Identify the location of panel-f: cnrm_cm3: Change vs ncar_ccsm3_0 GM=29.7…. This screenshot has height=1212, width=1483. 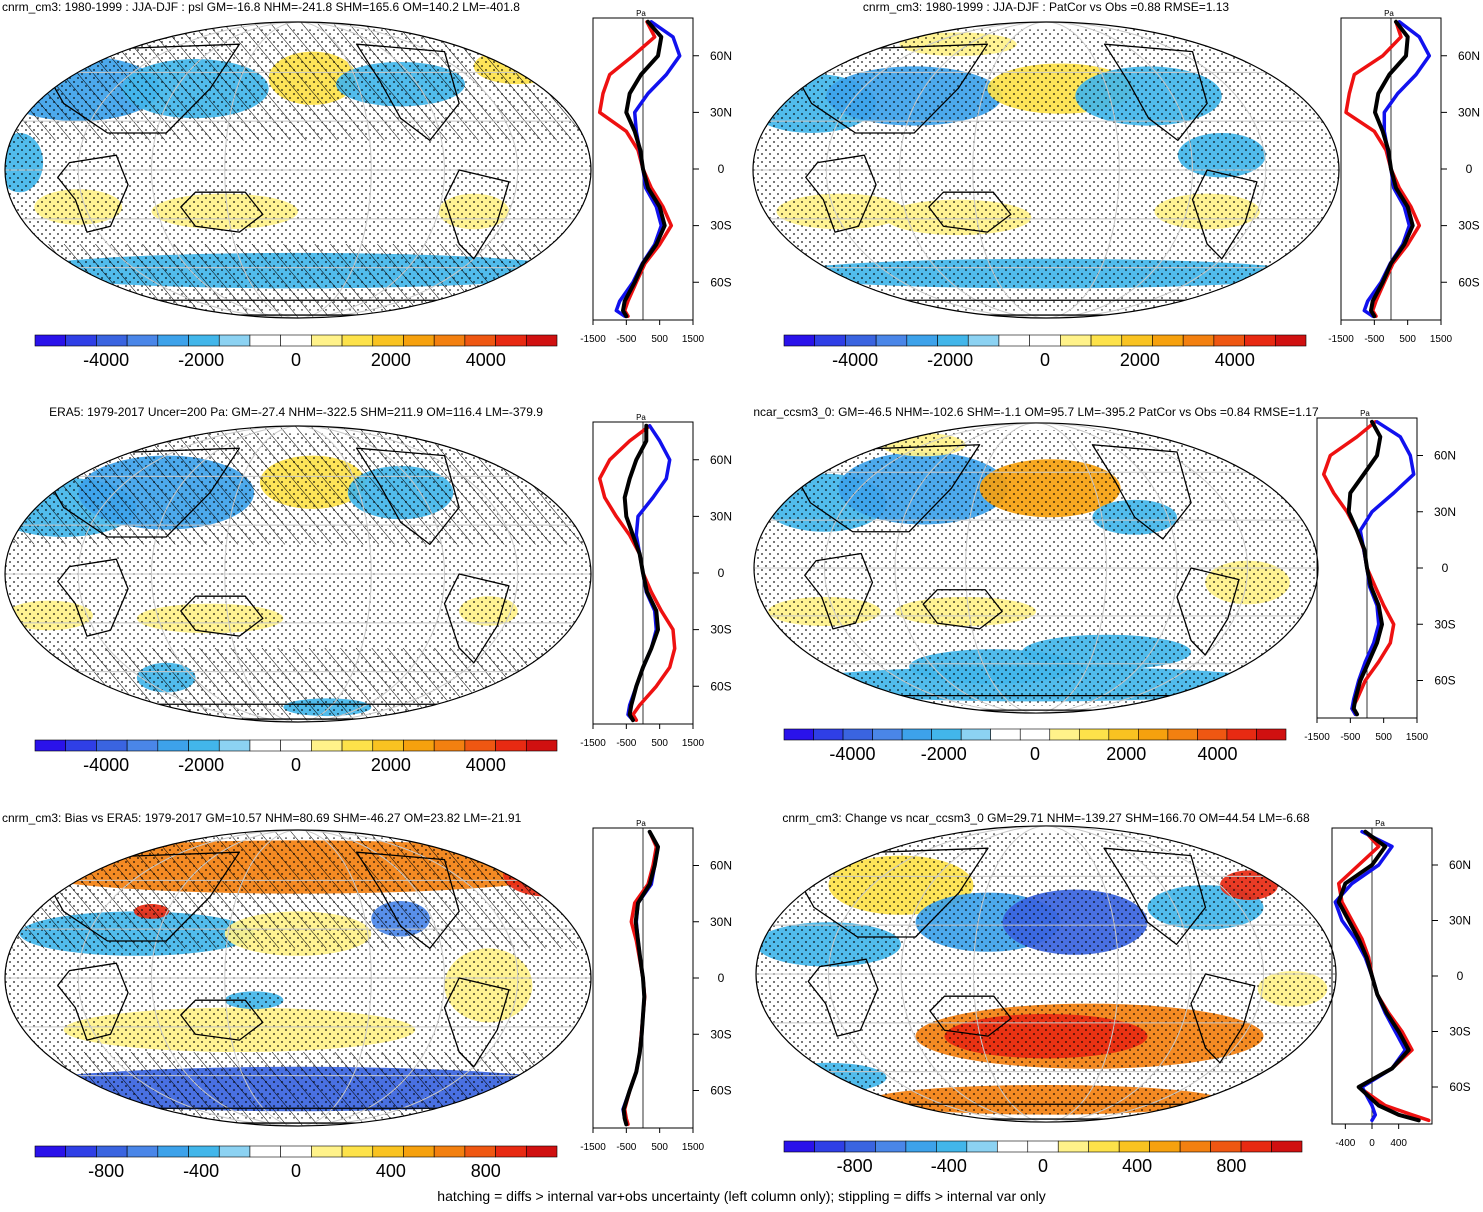
(1113, 993).